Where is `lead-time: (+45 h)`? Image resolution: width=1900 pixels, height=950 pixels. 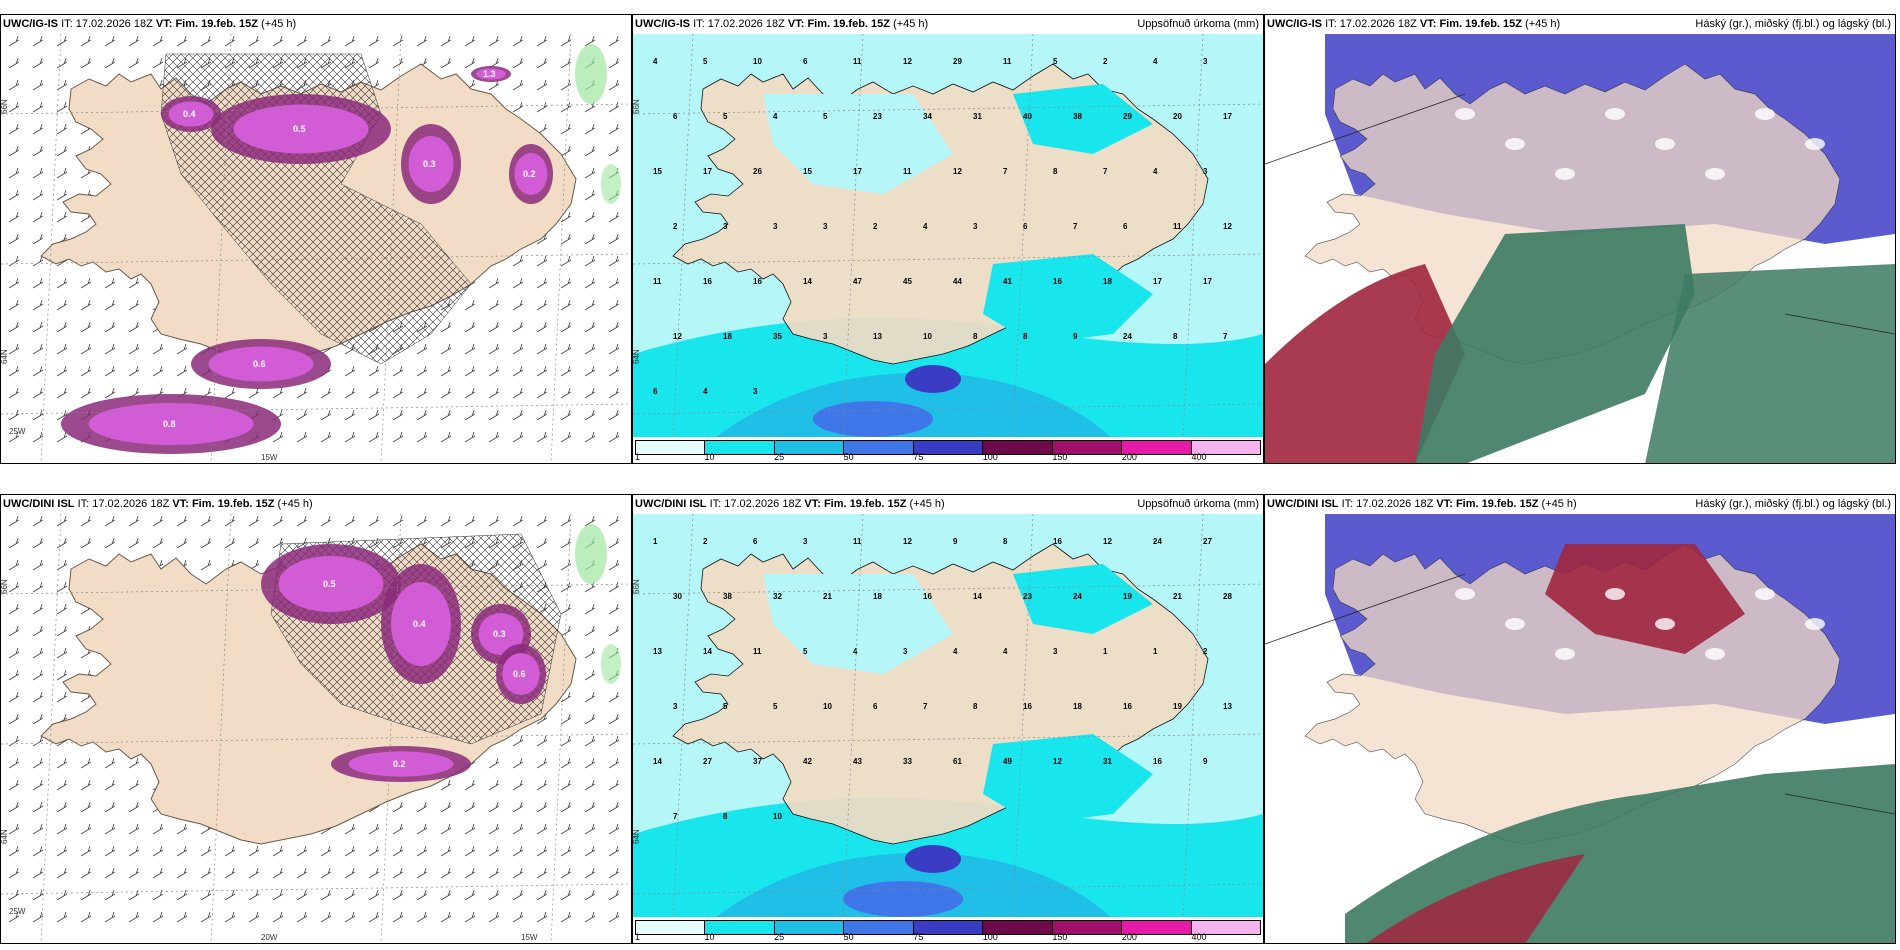
lead-time: (+45 h) is located at coordinates (295, 504).